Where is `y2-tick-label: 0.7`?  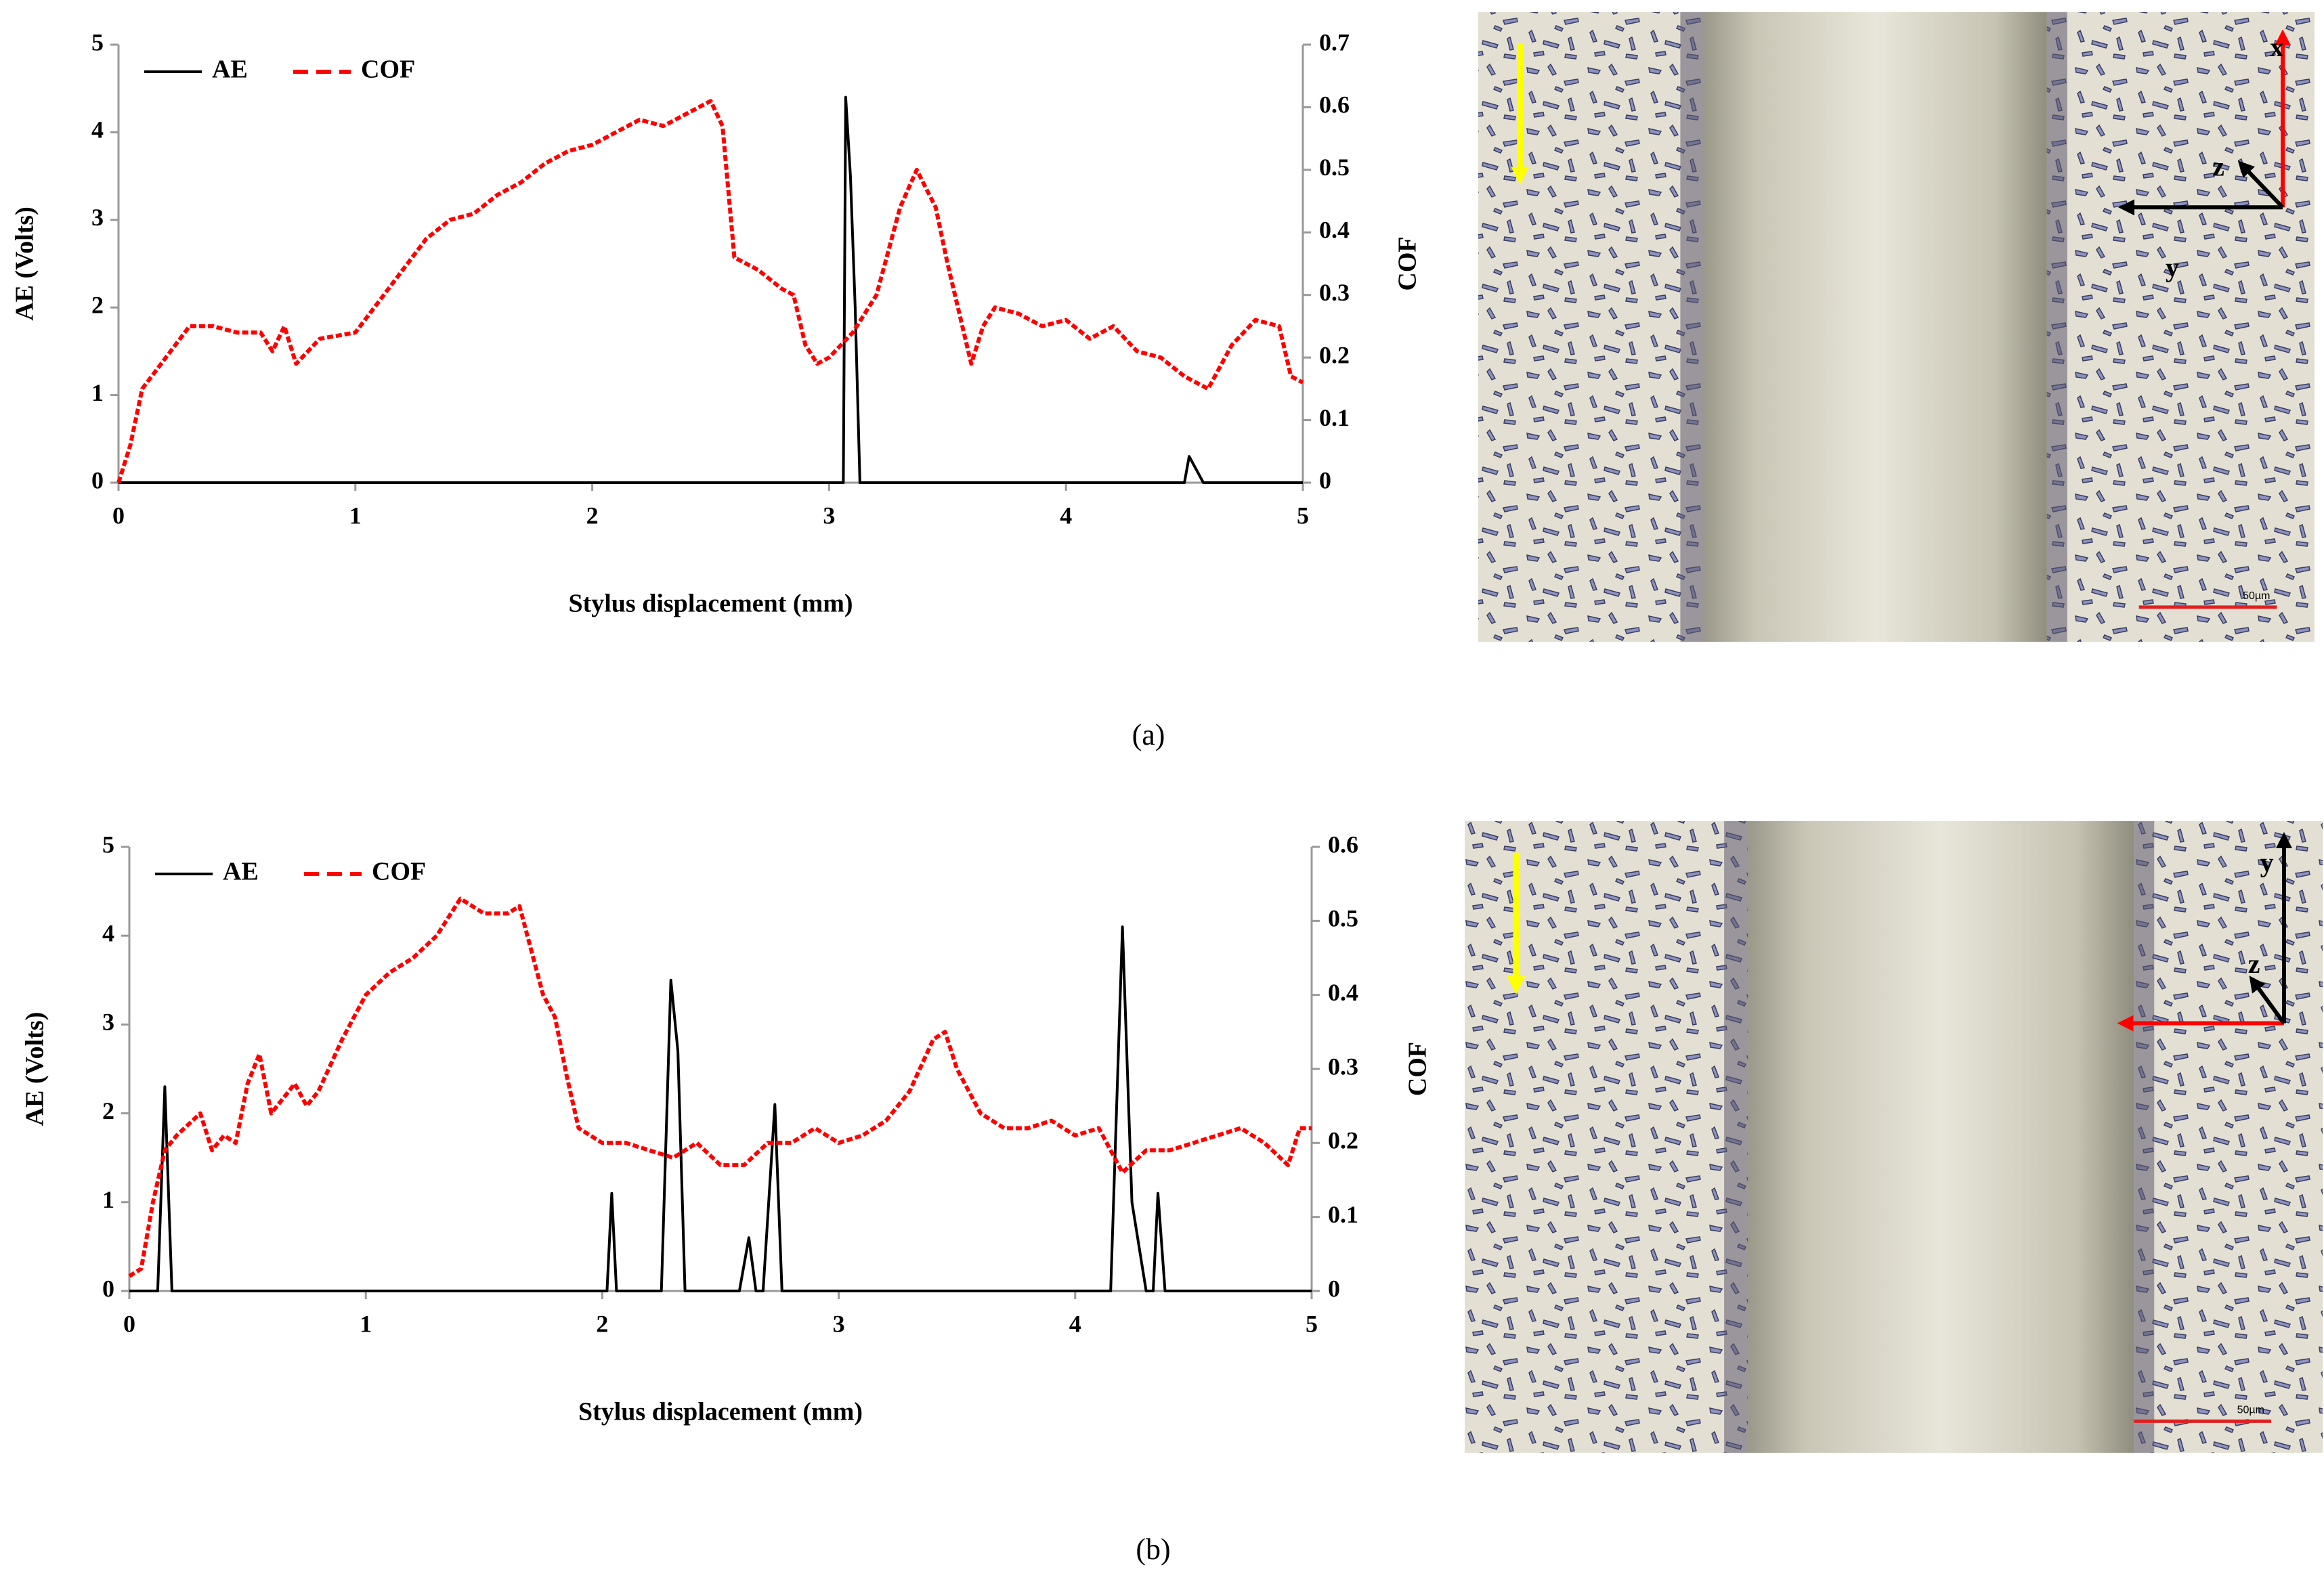
y2-tick-label: 0.7 is located at coordinates (1334, 42).